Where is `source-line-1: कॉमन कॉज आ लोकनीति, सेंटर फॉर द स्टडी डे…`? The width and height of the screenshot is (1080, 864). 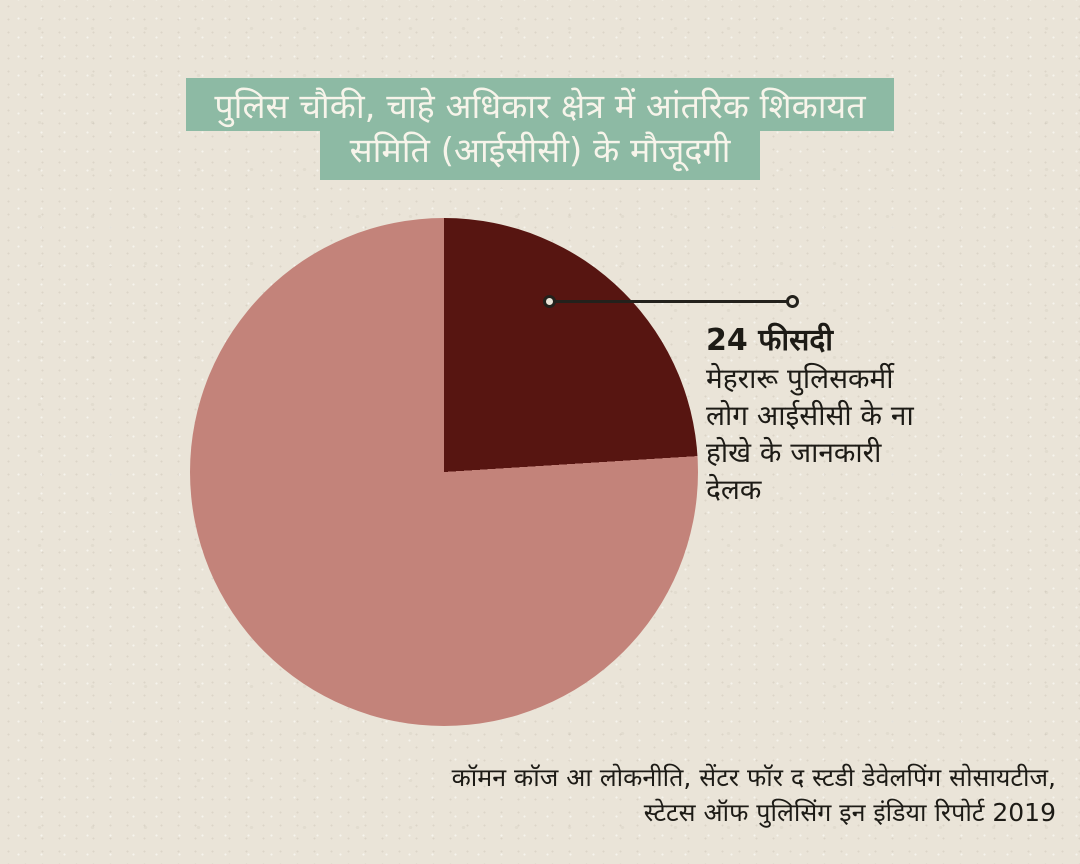
source-line-1: कॉमन कॉज आ लोकनीति, सेंटर फॉर द स्टडी डे… is located at coordinates (753, 777).